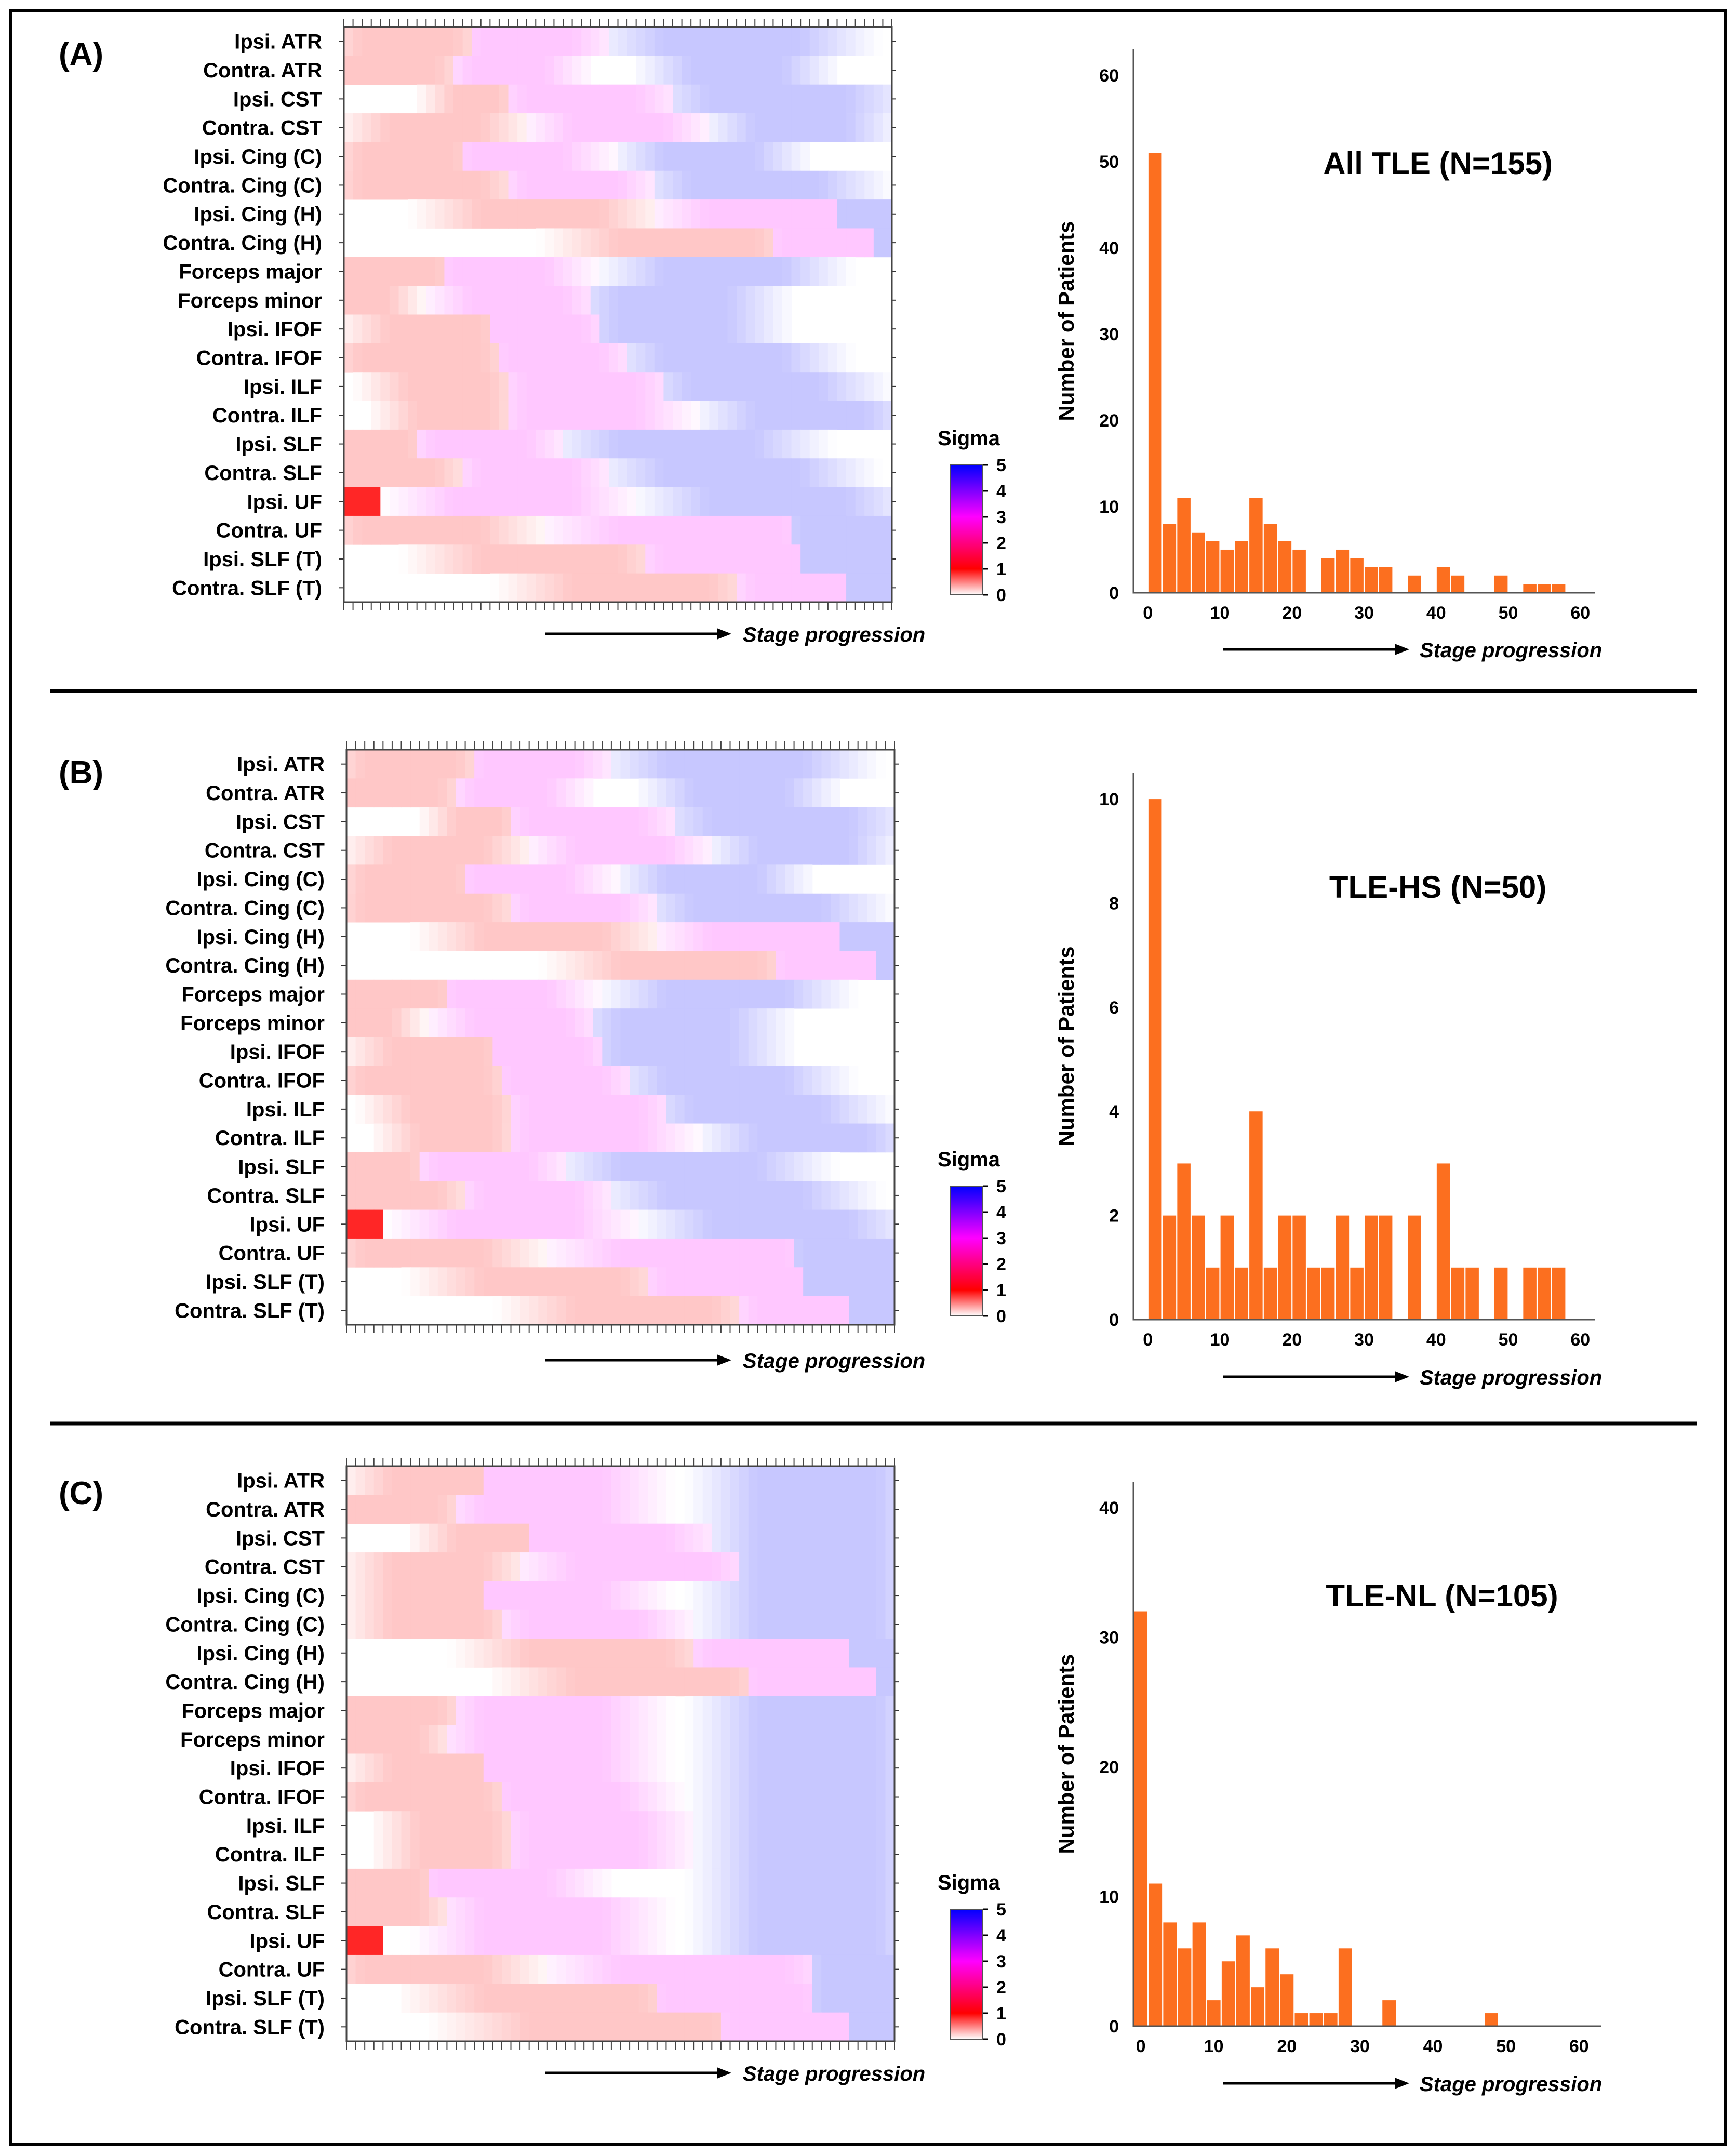  I want to click on tract-label: Contra. CST, so click(265, 851).